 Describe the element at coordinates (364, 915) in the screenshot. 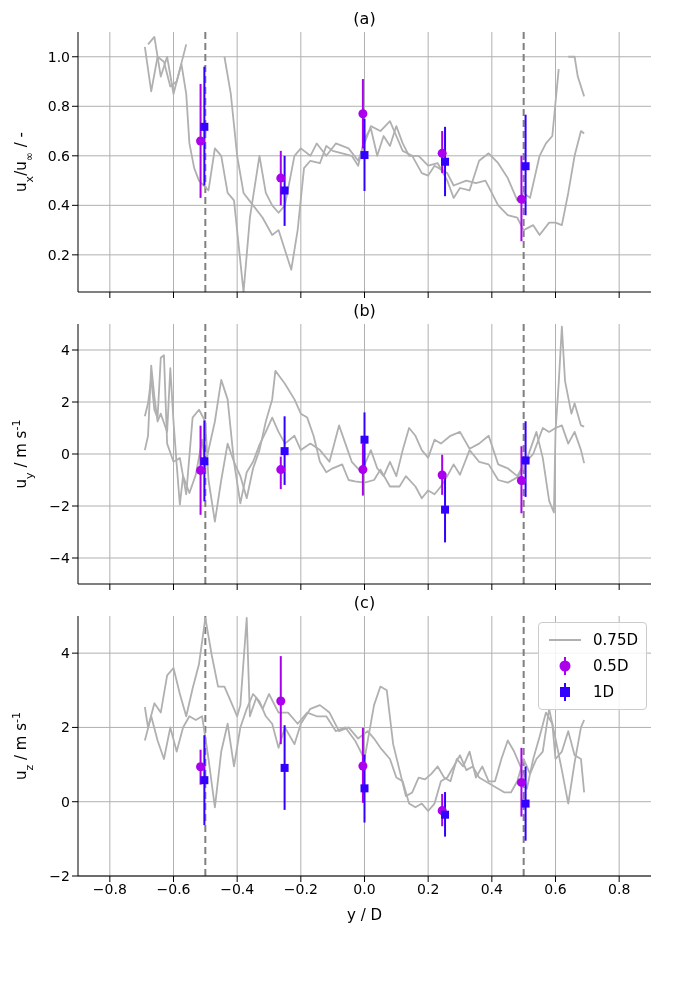

I see `x-axis-title: y / D` at that location.